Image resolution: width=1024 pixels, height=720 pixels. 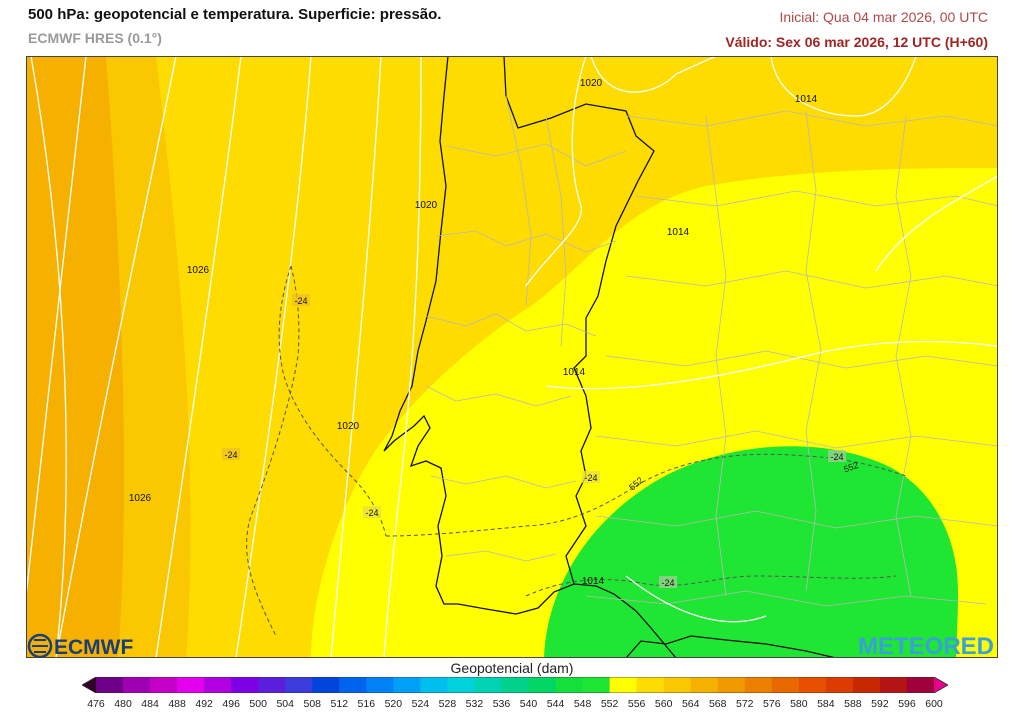 What do you see at coordinates (89, 685) in the screenshot?
I see `colorbar-arrow-left` at bounding box center [89, 685].